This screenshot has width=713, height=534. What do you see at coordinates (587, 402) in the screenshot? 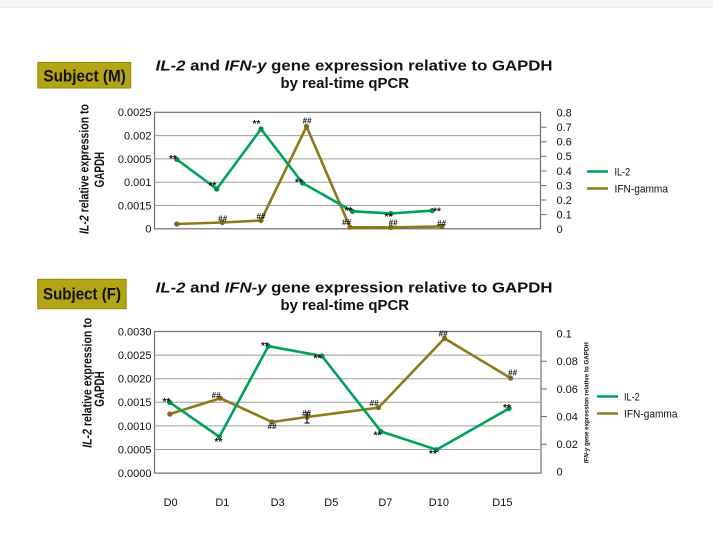
I see `svg-text:IFN-y gene expression relative: IFN-y gene expression relative to GAPDH` at bounding box center [587, 402].